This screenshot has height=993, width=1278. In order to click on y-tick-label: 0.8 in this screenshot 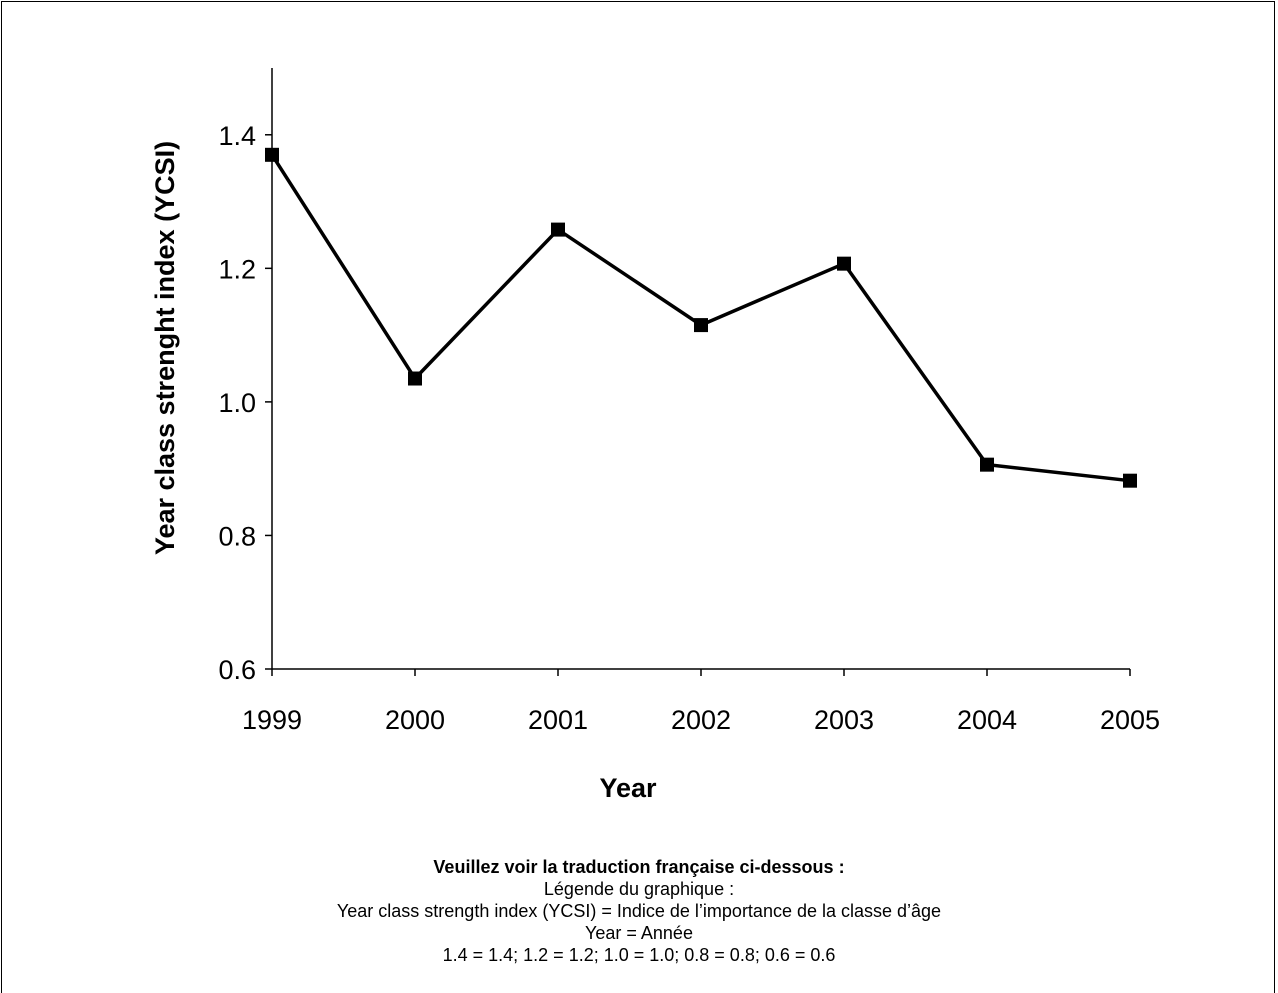, I will do `click(237, 536)`.